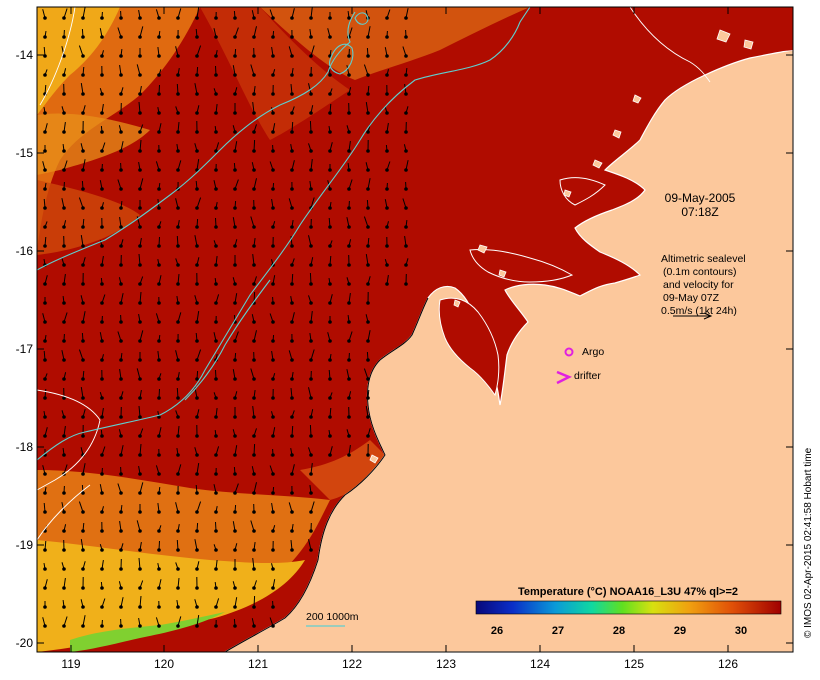  I want to click on colorbar-title: Temperature (°C) NOAA16_L3U 47% ql>=2, so click(628, 592).